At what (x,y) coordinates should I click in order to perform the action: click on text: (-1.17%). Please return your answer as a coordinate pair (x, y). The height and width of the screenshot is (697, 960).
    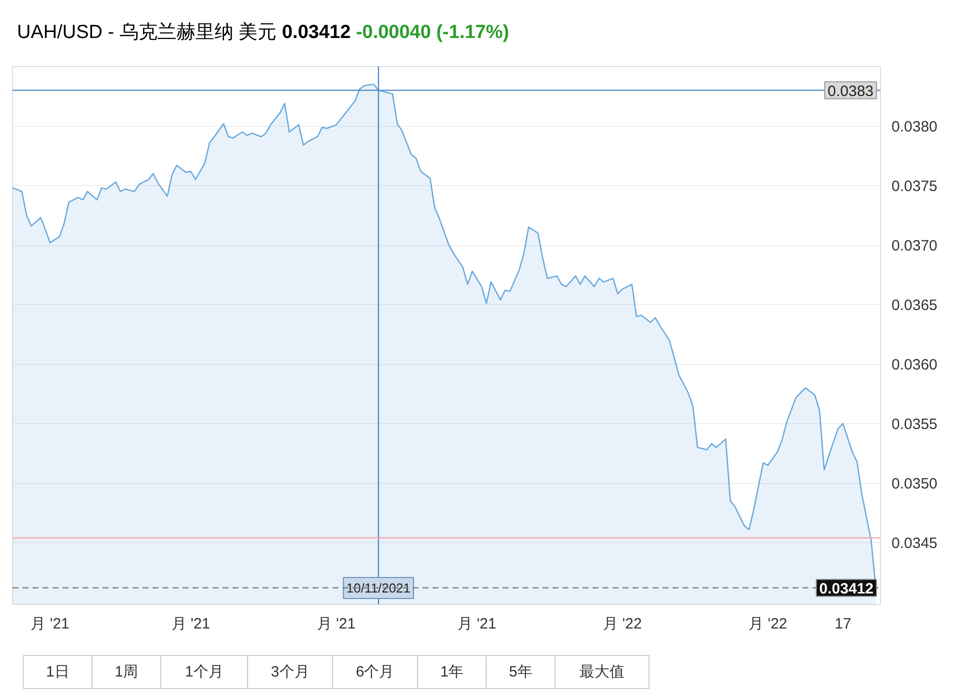
    Looking at the image, I should click on (473, 32).